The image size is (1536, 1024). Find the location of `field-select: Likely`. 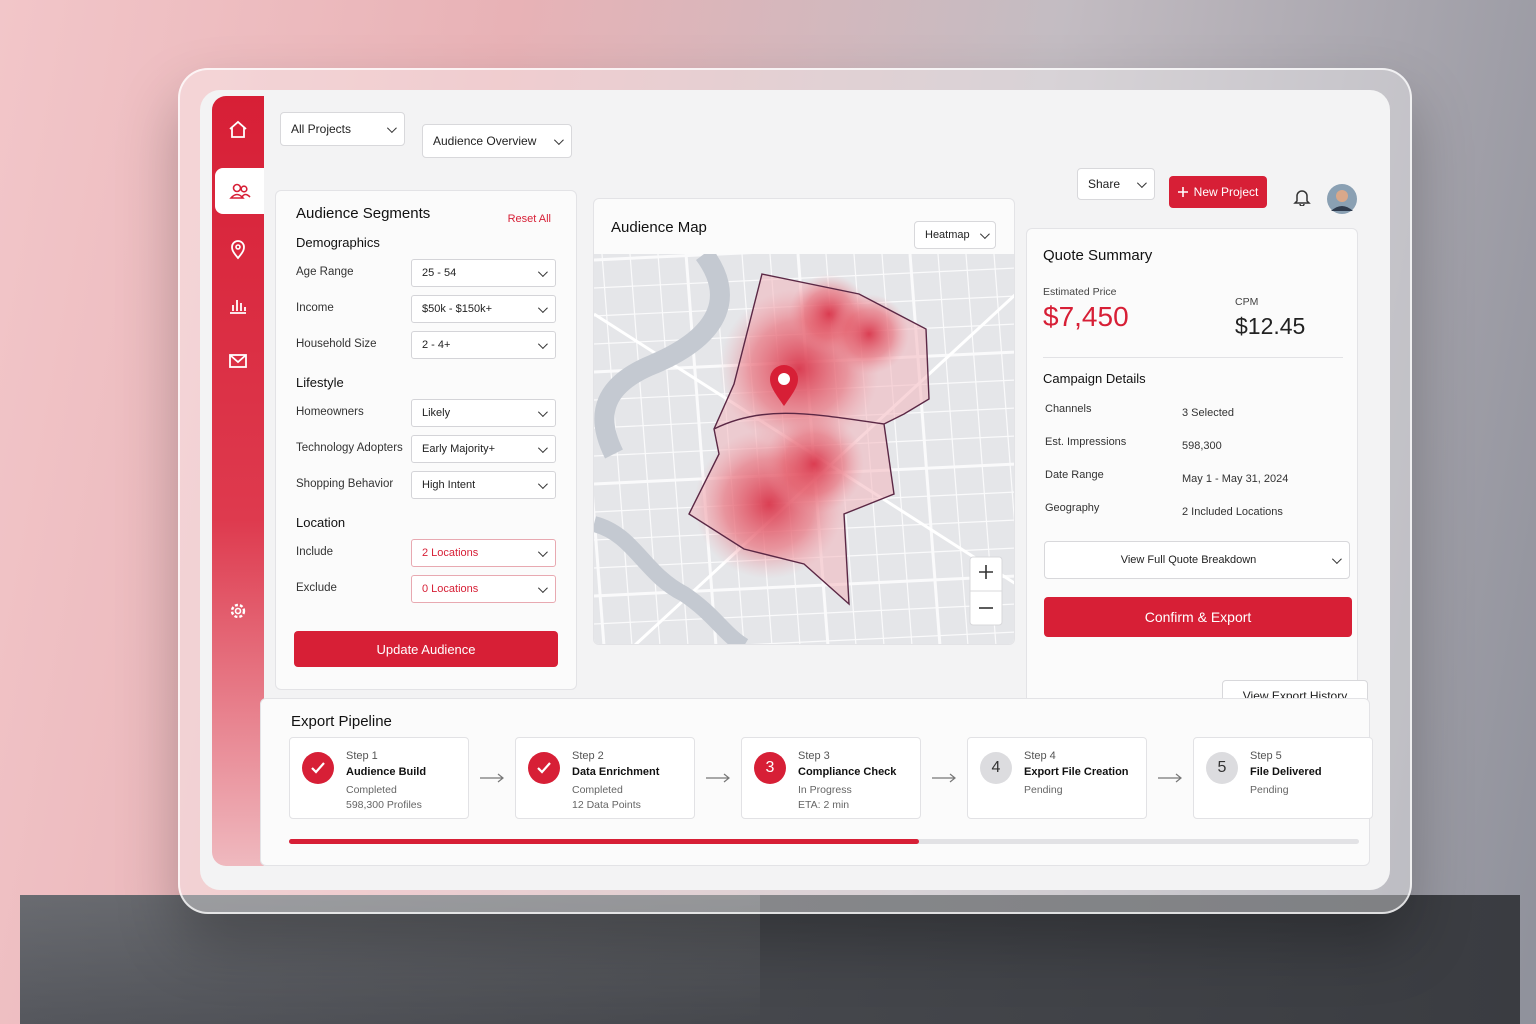

field-select: Likely is located at coordinates (483, 413).